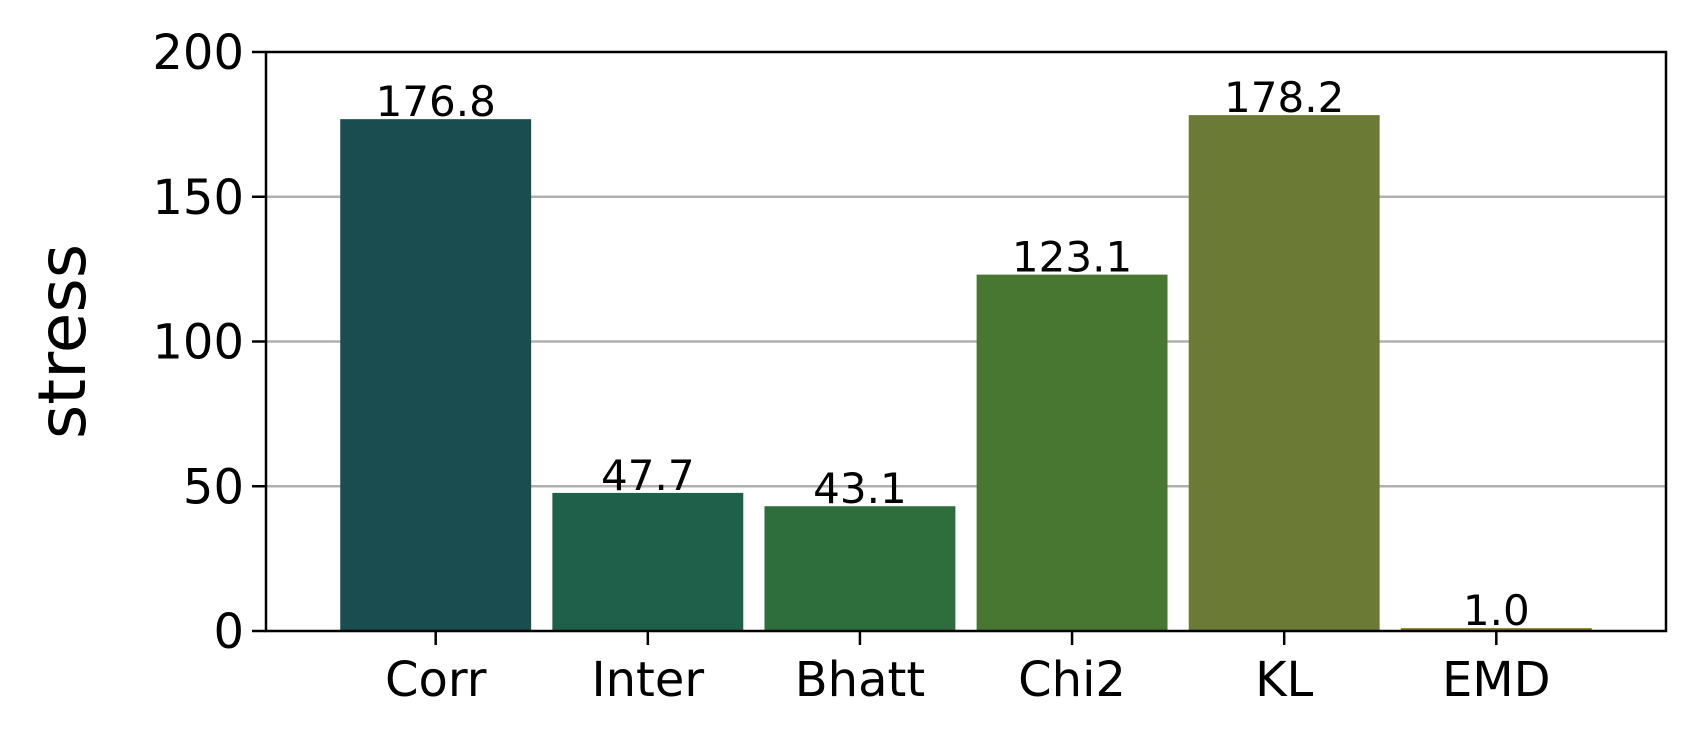 The image size is (1696, 746). I want to click on data-label-bhatt: 43.1, so click(860, 488).